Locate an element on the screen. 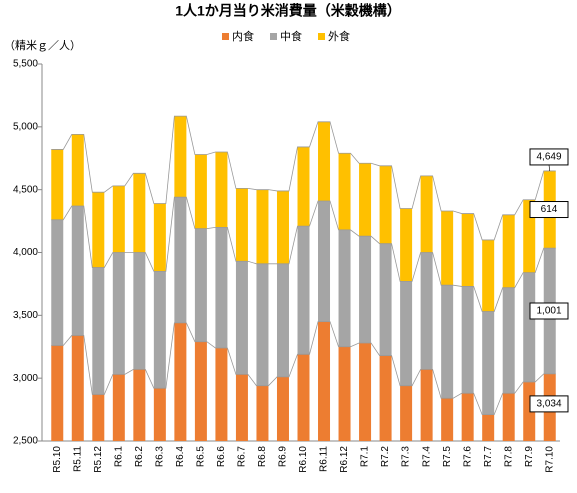 Image resolution: width=577 pixels, height=493 pixels. y-axis-label: （精米ｇ／人） is located at coordinates (42, 45).